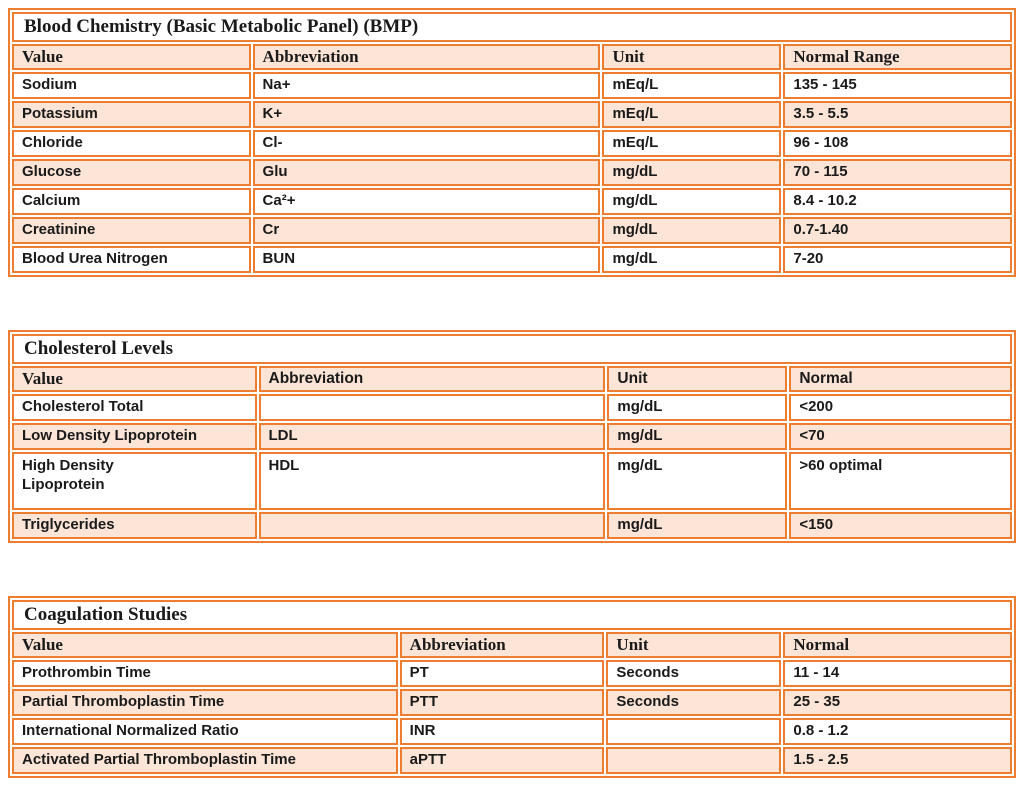 This screenshot has height=797, width=1024. I want to click on cell-value: Potassium, so click(131, 114).